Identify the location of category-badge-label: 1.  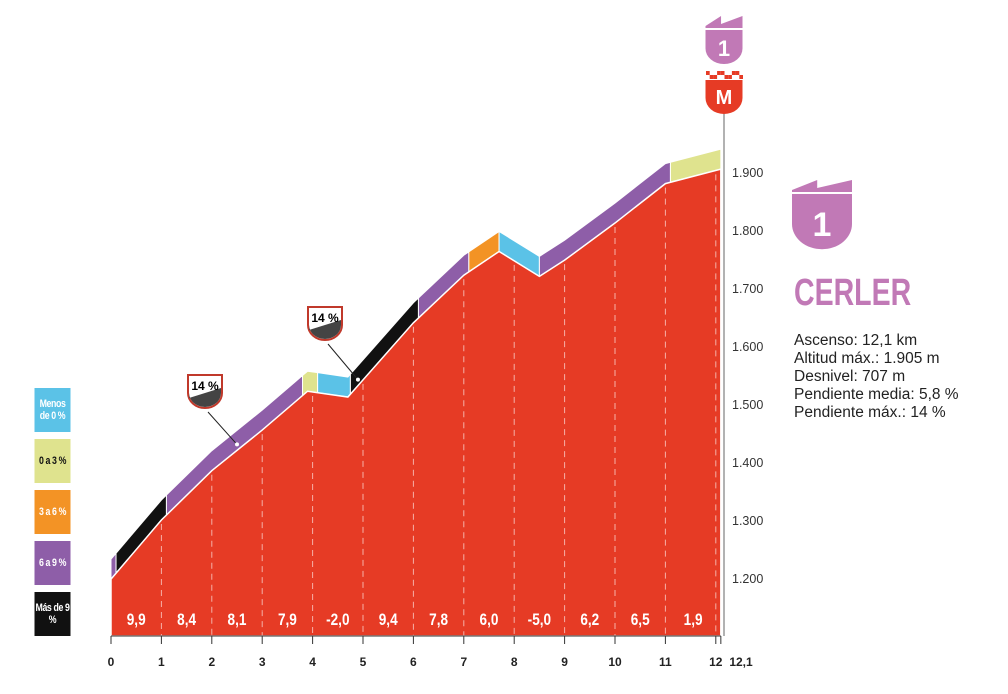
(724, 48).